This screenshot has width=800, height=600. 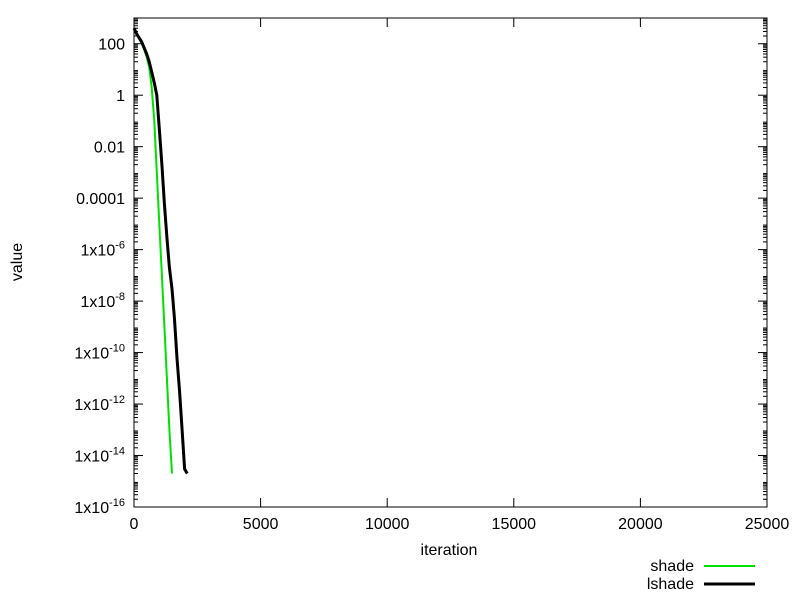 I want to click on y-tick-label: 1x10⁻¹⁶, so click(x=99, y=507).